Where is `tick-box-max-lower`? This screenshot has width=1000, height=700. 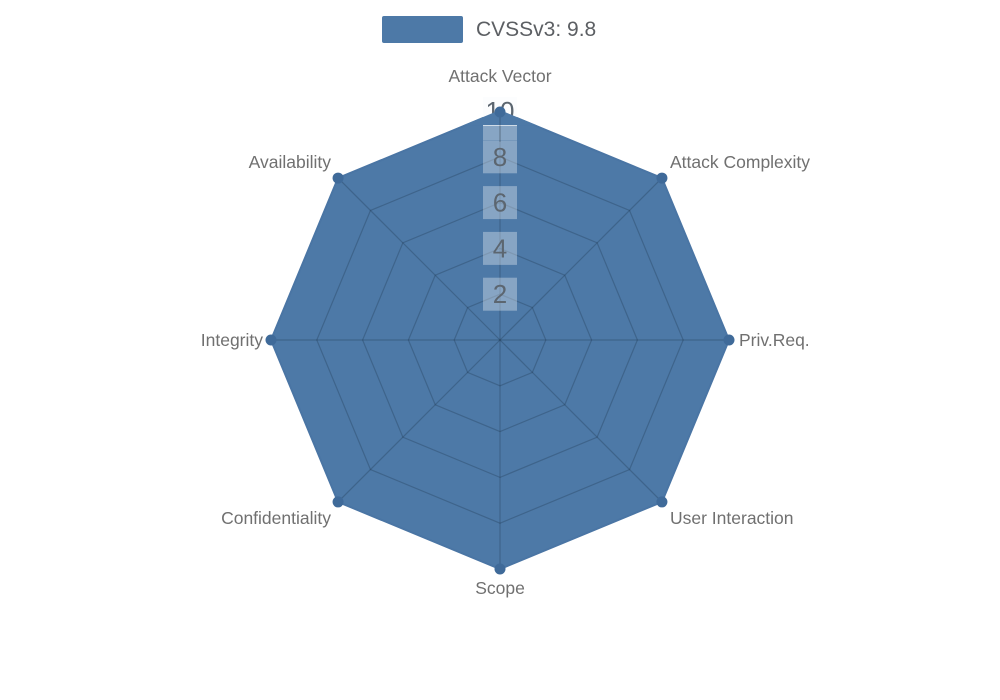
tick-box-max-lower is located at coordinates (500, 132).